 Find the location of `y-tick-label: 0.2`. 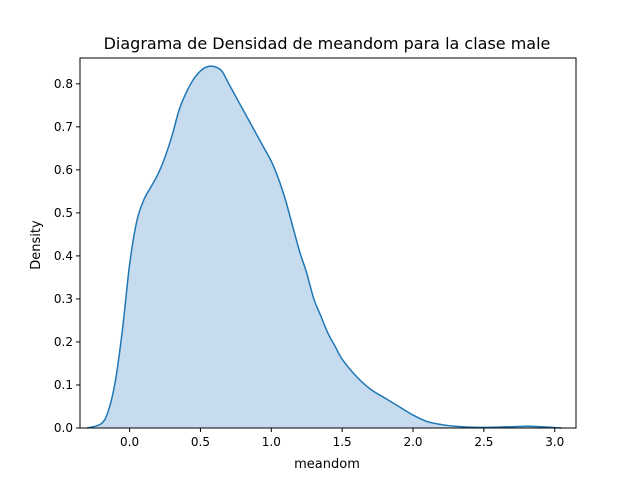

y-tick-label: 0.2 is located at coordinates (63, 342).